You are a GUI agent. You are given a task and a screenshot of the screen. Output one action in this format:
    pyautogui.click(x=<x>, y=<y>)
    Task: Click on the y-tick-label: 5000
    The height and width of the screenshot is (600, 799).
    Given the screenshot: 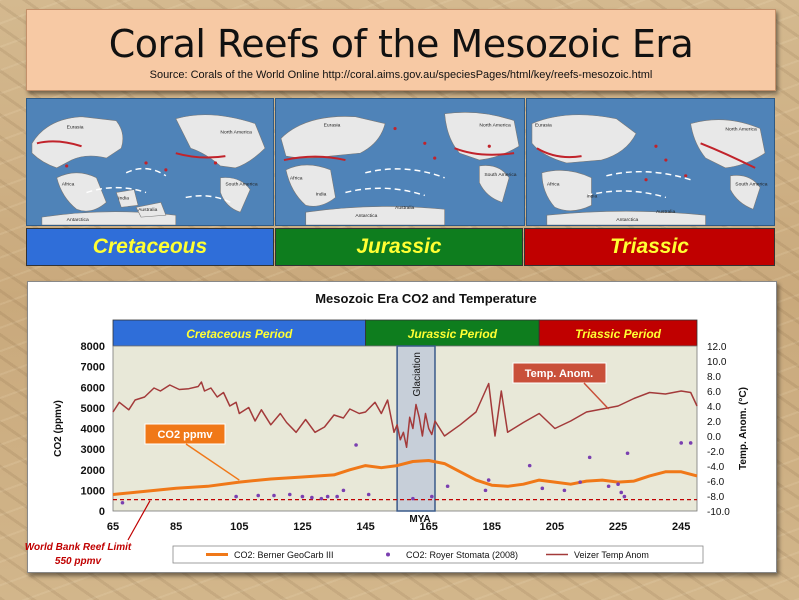 What is the action you would take?
    pyautogui.click(x=93, y=409)
    